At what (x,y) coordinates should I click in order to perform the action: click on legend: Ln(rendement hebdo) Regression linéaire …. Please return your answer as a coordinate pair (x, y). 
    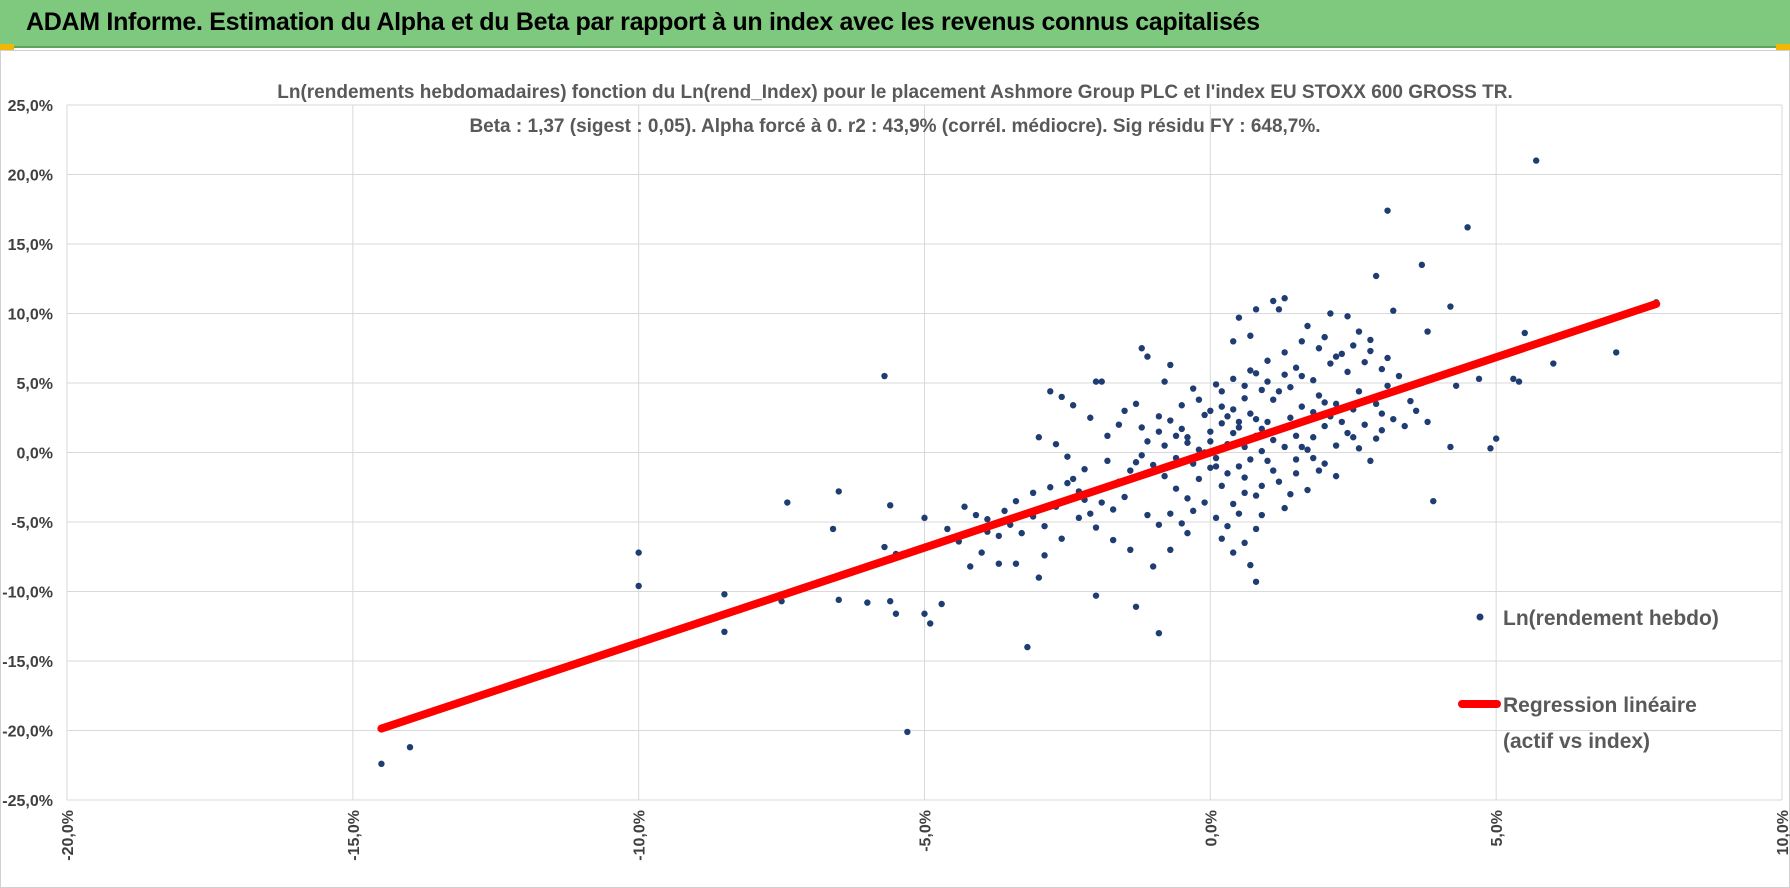
    Looking at the image, I should click on (1588, 680).